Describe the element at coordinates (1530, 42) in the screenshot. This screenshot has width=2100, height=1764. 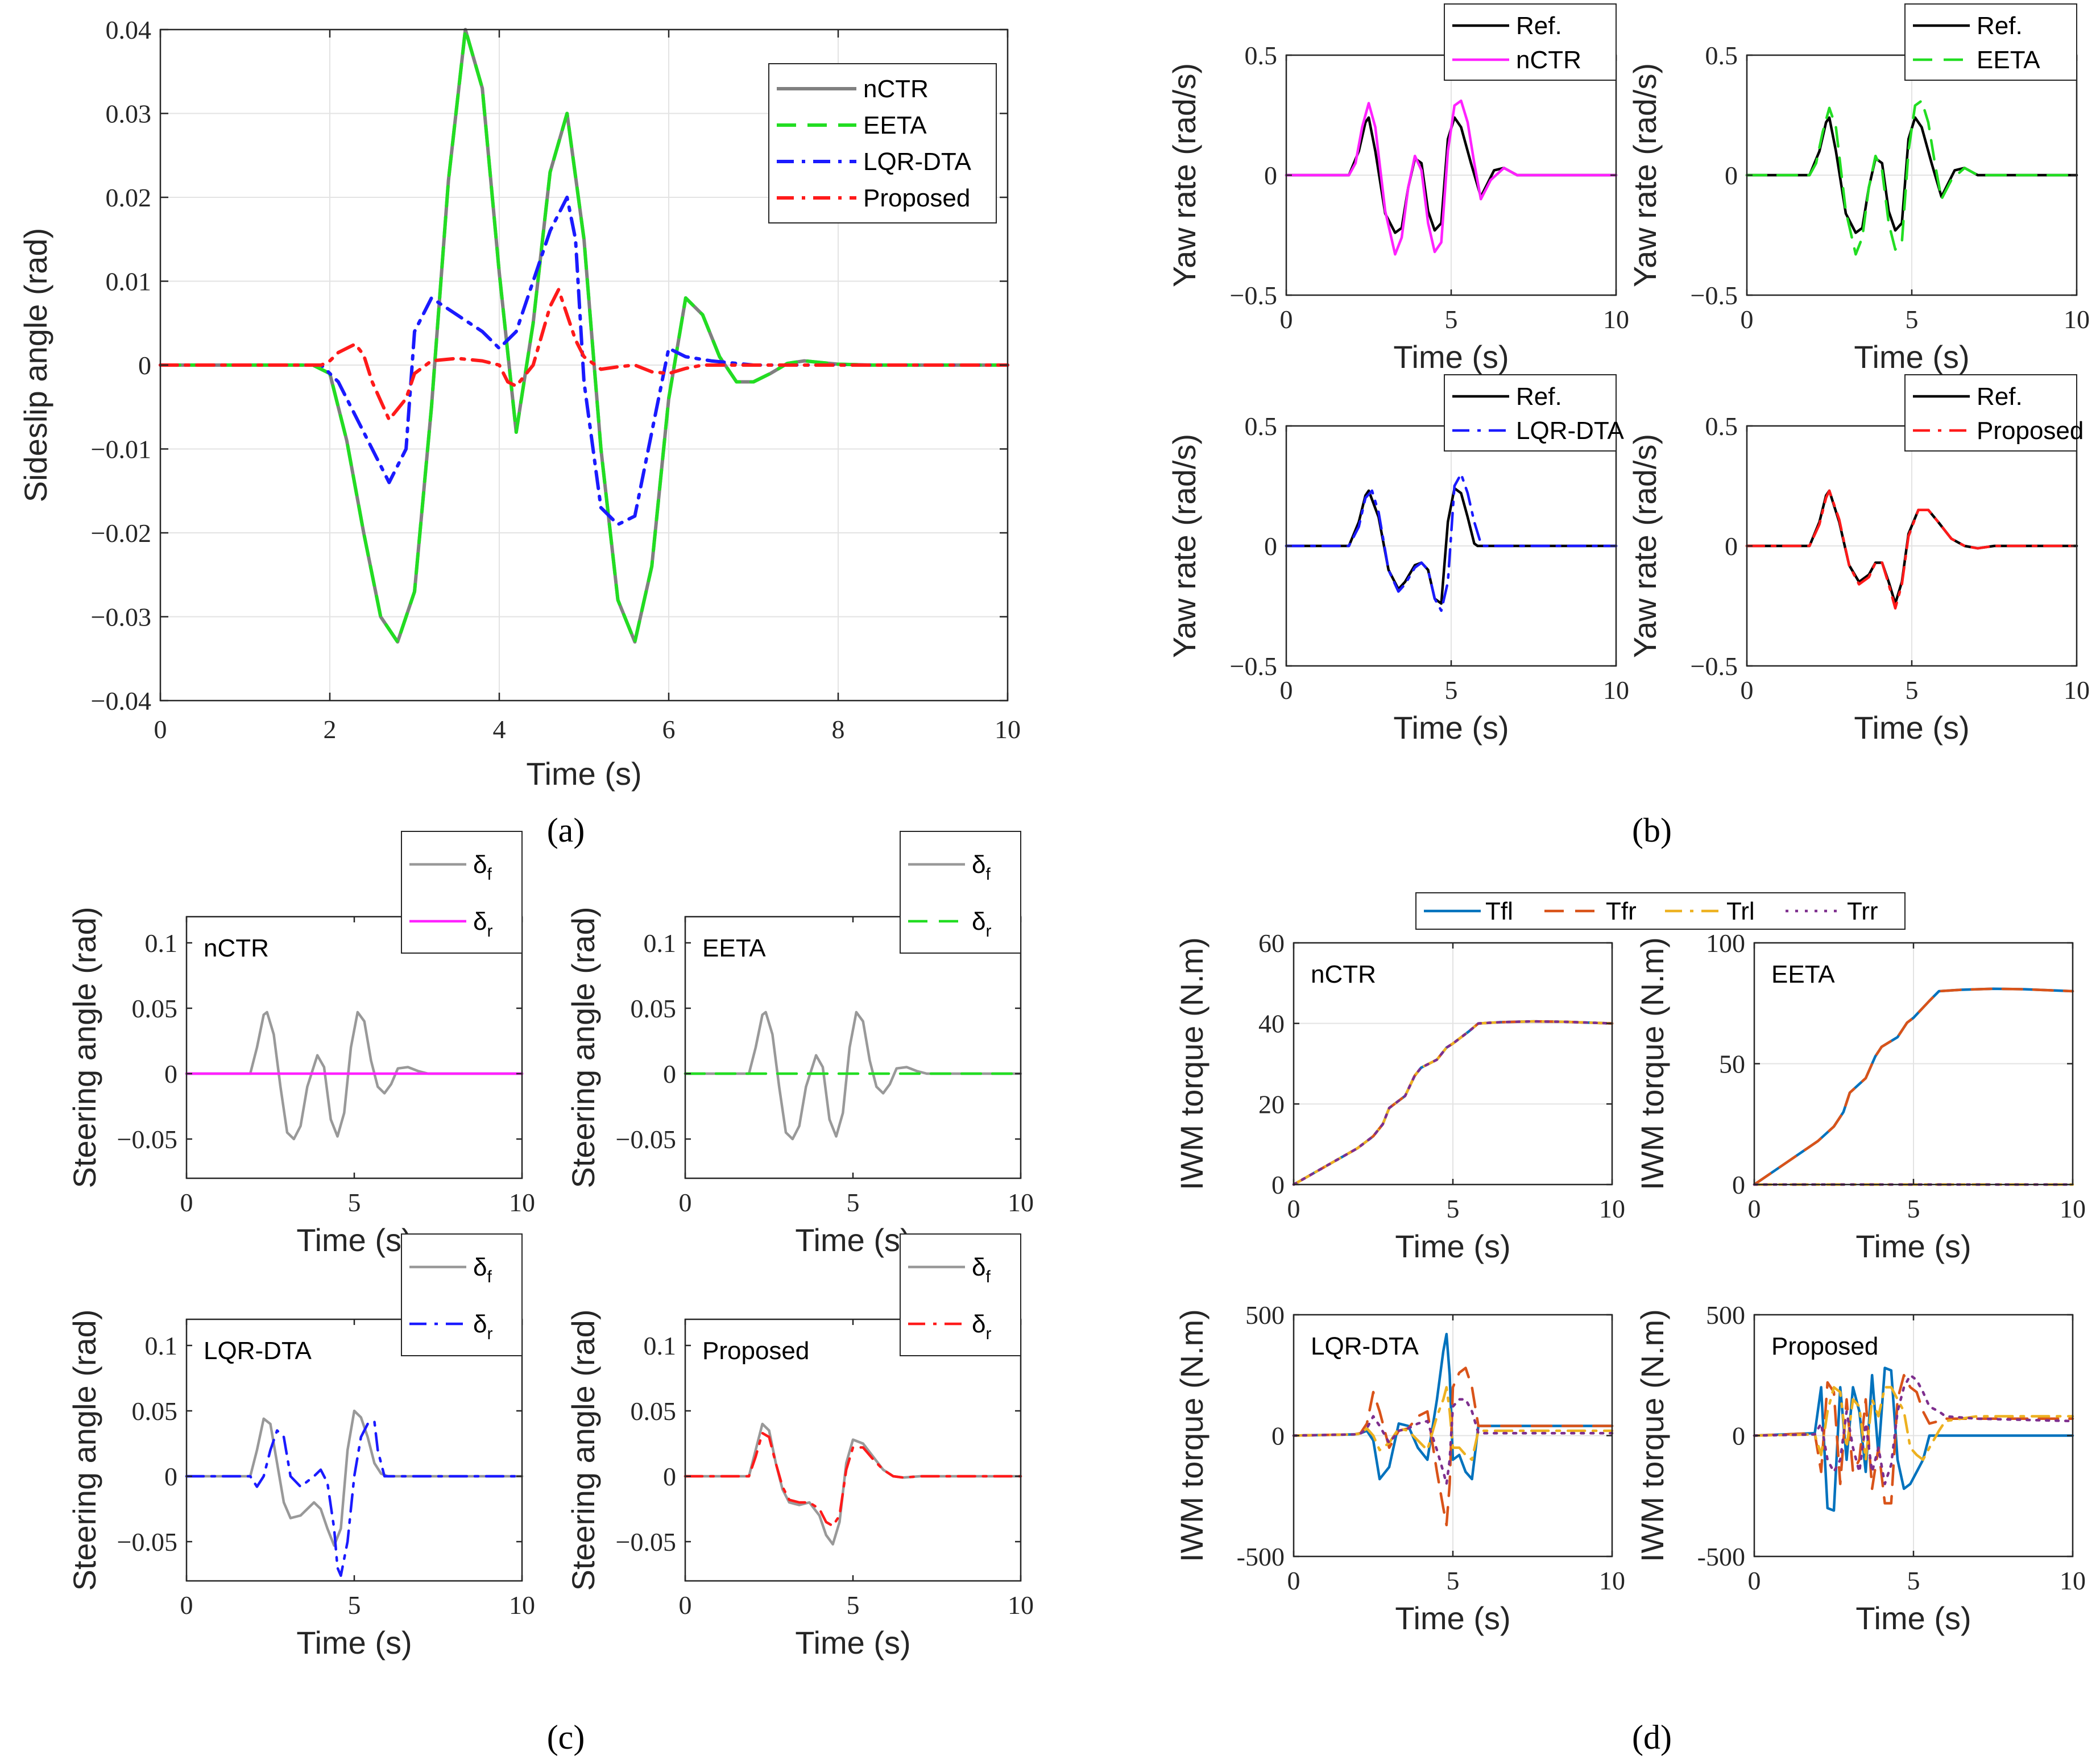
I see `legend: Ref. nCTR` at that location.